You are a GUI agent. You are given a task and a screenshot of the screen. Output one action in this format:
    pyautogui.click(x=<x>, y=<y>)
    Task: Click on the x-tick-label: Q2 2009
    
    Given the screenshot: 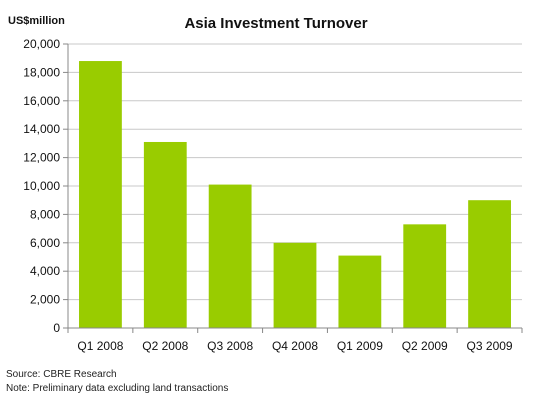 What is the action you would take?
    pyautogui.click(x=425, y=346)
    